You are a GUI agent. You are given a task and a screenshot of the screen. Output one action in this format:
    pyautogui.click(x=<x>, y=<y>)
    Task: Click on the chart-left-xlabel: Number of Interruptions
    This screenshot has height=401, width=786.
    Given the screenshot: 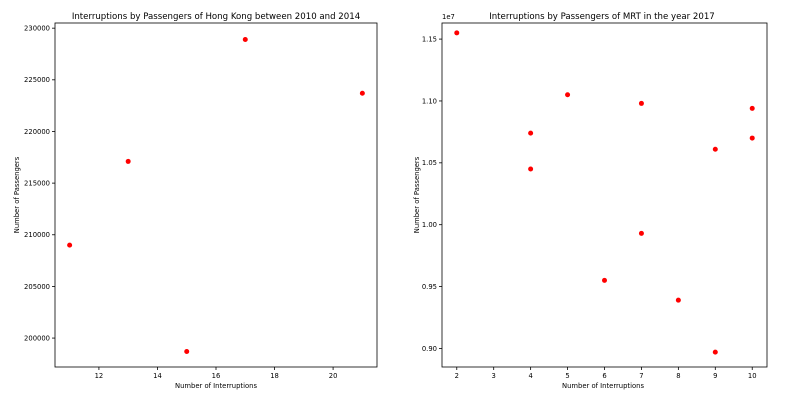 What is the action you would take?
    pyautogui.click(x=216, y=386)
    